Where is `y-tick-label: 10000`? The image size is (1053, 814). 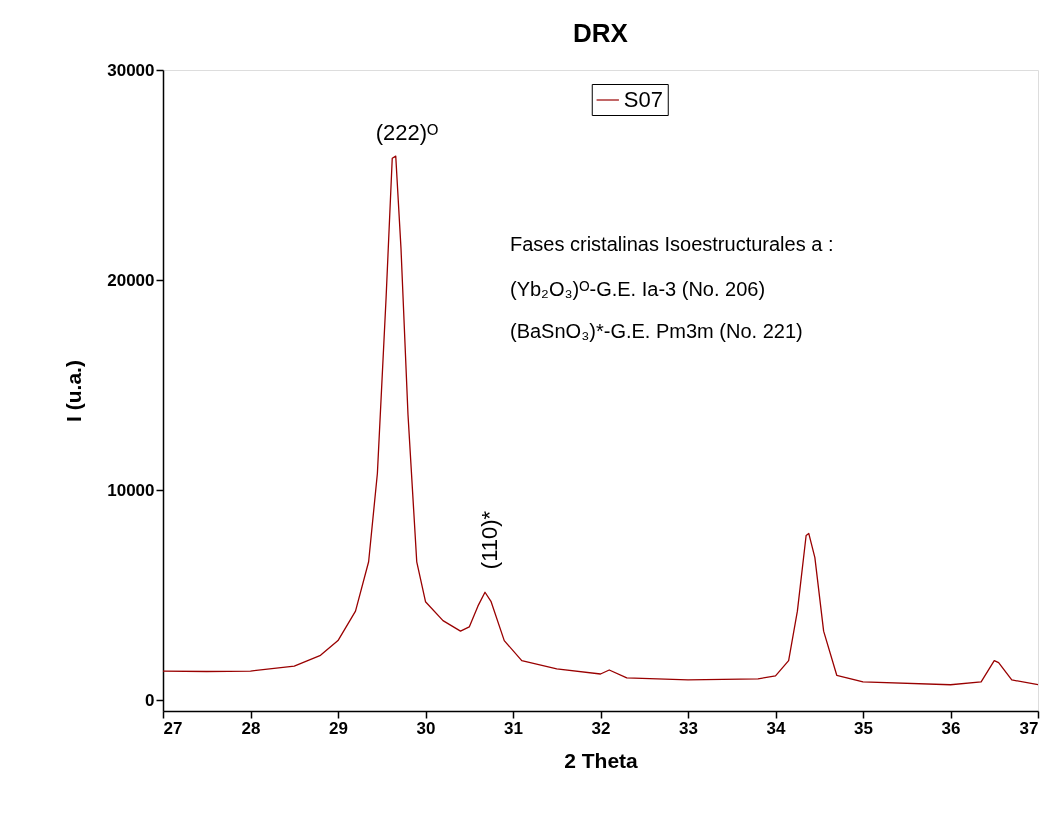
y-tick-label: 10000 is located at coordinates (131, 490).